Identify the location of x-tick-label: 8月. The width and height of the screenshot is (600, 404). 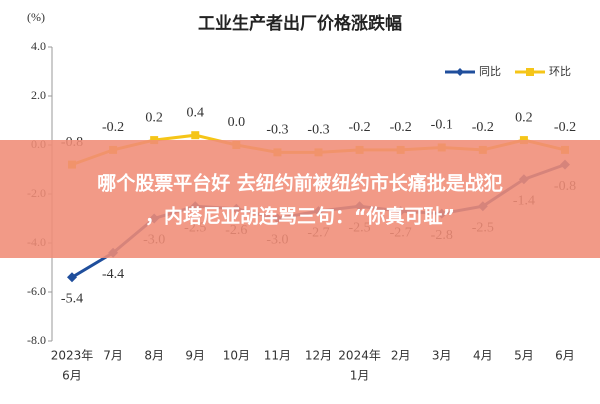
(154, 356).